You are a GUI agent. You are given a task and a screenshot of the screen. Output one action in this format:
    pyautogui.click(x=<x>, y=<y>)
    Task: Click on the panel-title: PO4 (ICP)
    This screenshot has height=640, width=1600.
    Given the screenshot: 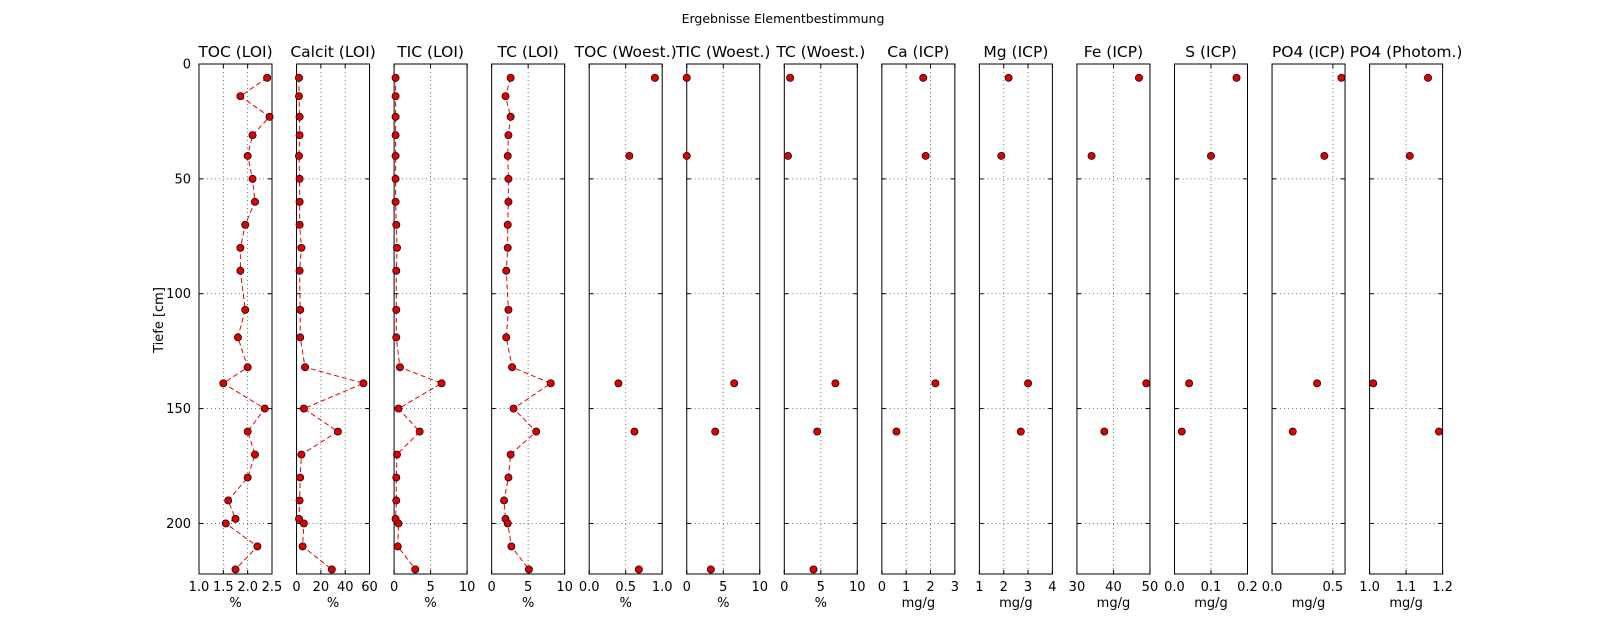 What is the action you would take?
    pyautogui.click(x=1308, y=52)
    